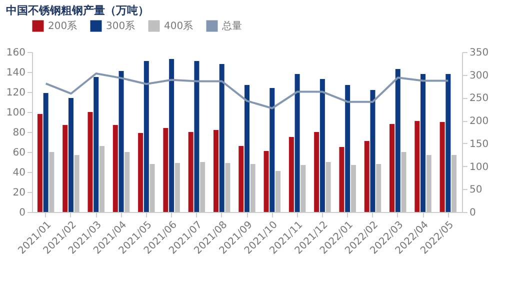  I want to click on legend-label: 400系, so click(179, 26).